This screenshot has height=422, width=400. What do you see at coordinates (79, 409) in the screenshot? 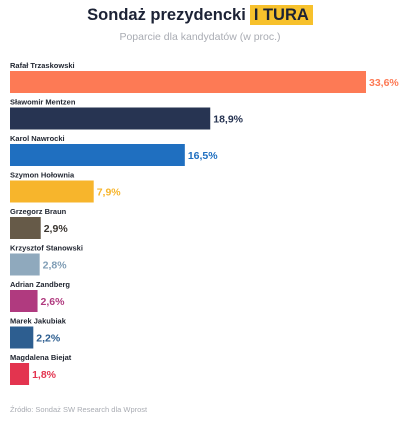
I see `source-note: Źródło: Sondaż SW Research dla Wprost` at bounding box center [79, 409].